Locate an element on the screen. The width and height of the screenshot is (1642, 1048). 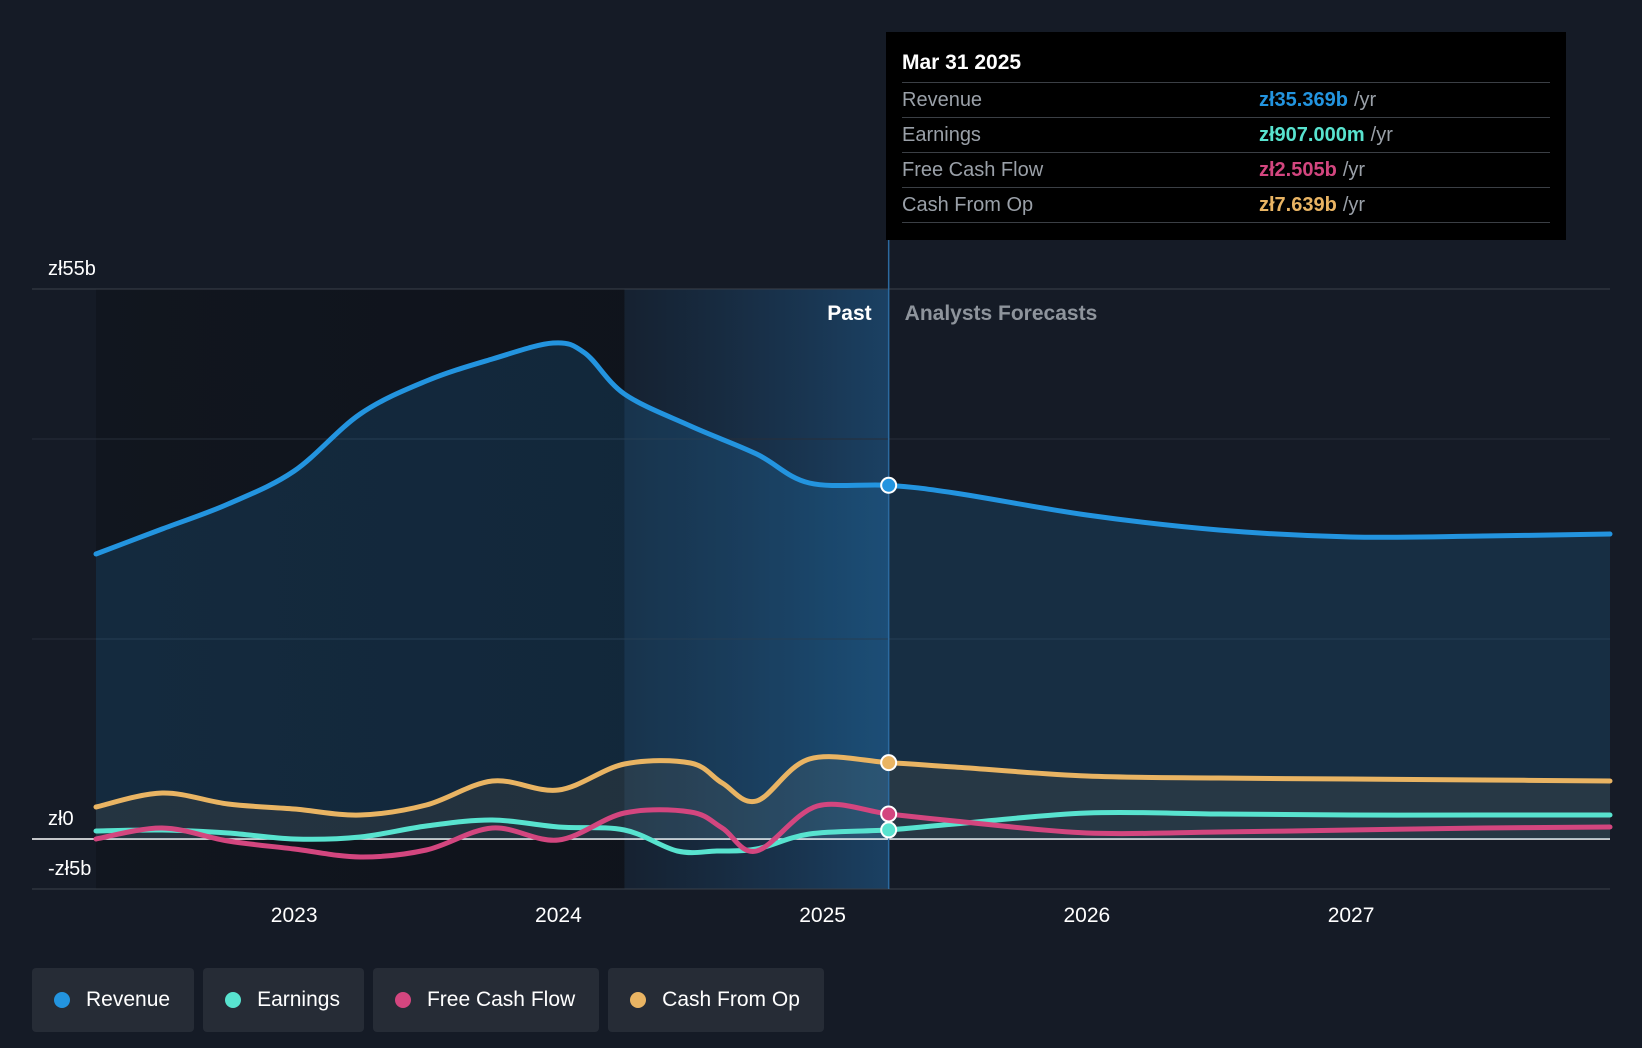
y-axis-label: zł0 is located at coordinates (61, 819).